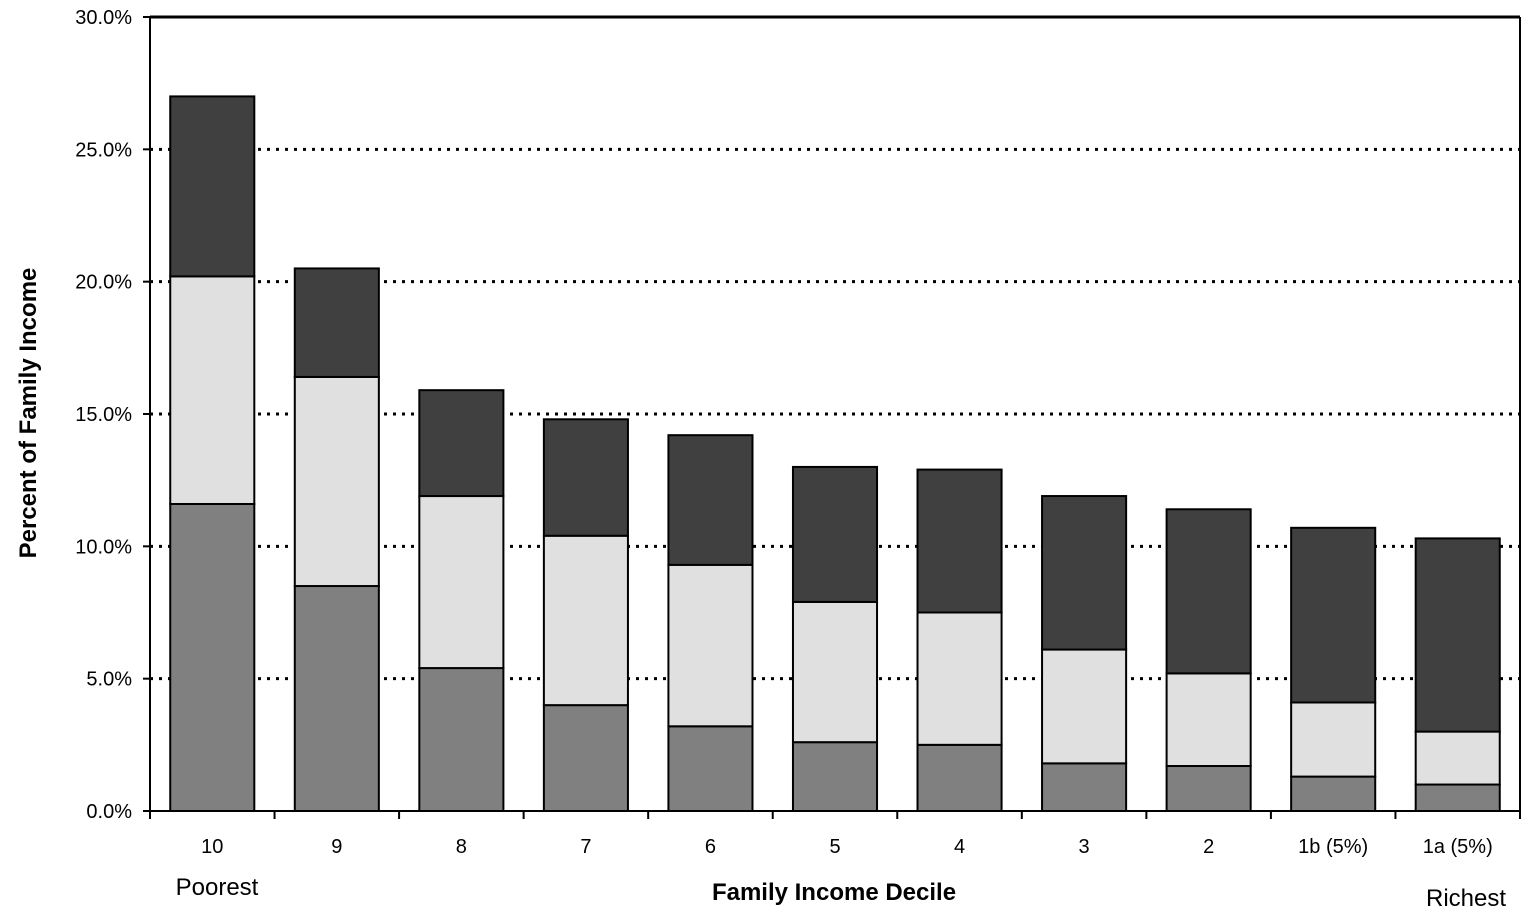 This screenshot has width=1524, height=914. Describe the element at coordinates (103, 150) in the screenshot. I see `y-tick-label: 25.0%` at that location.